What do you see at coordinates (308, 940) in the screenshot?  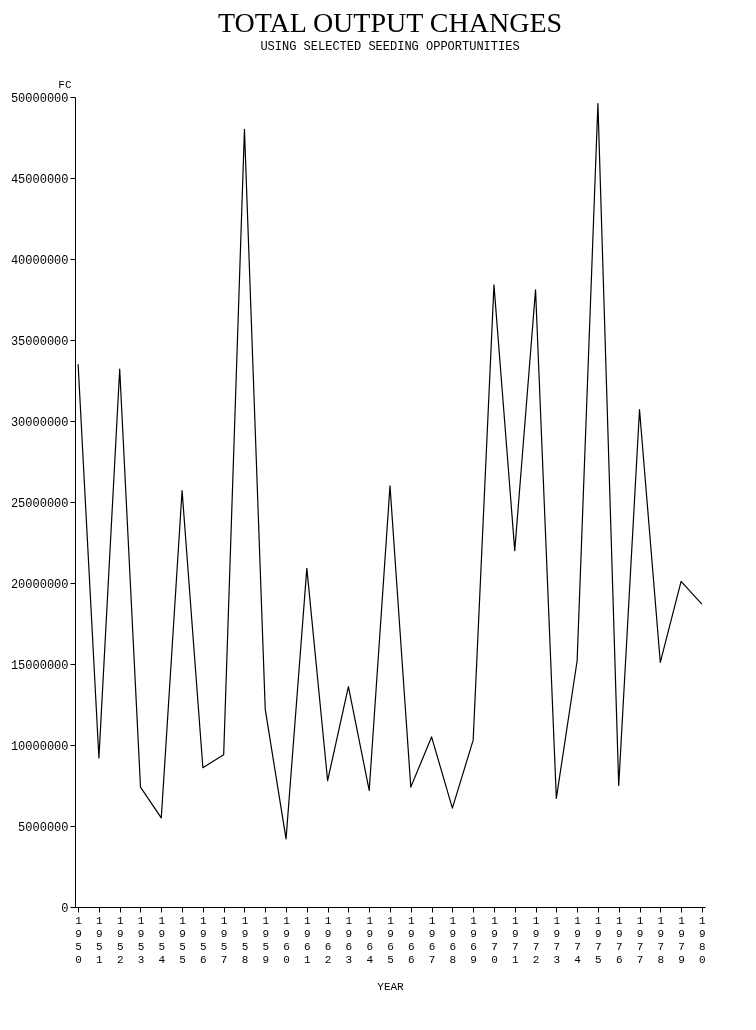 I see `x-tick-label: 1961` at bounding box center [308, 940].